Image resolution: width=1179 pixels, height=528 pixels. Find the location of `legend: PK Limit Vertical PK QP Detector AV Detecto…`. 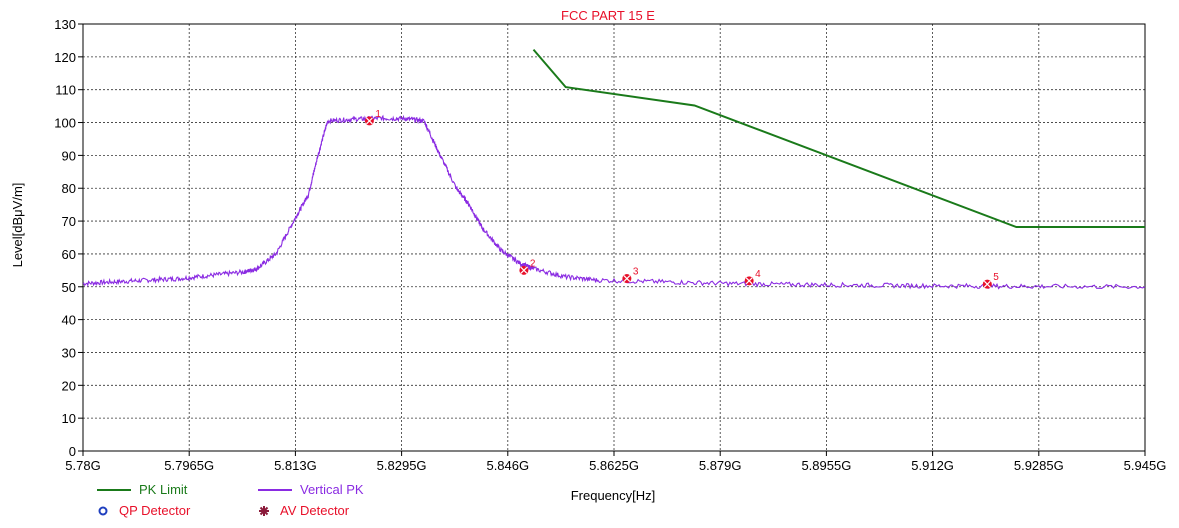

legend: PK Limit Vertical PK QP Detector AV Detecto… is located at coordinates (230, 500).